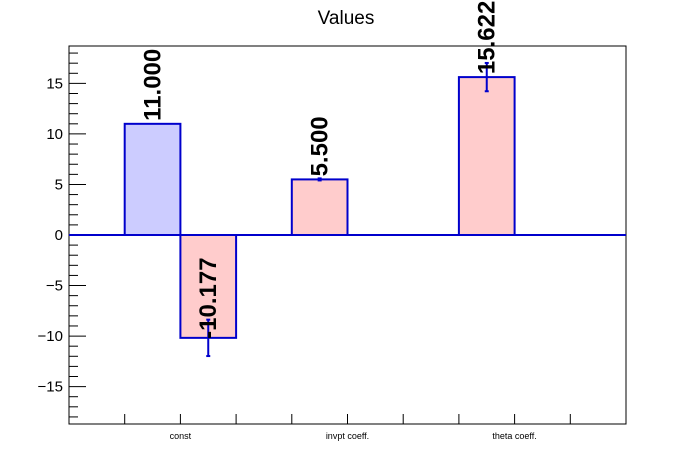  What do you see at coordinates (54, 286) in the screenshot?
I see `y-tick-label: −5` at bounding box center [54, 286].